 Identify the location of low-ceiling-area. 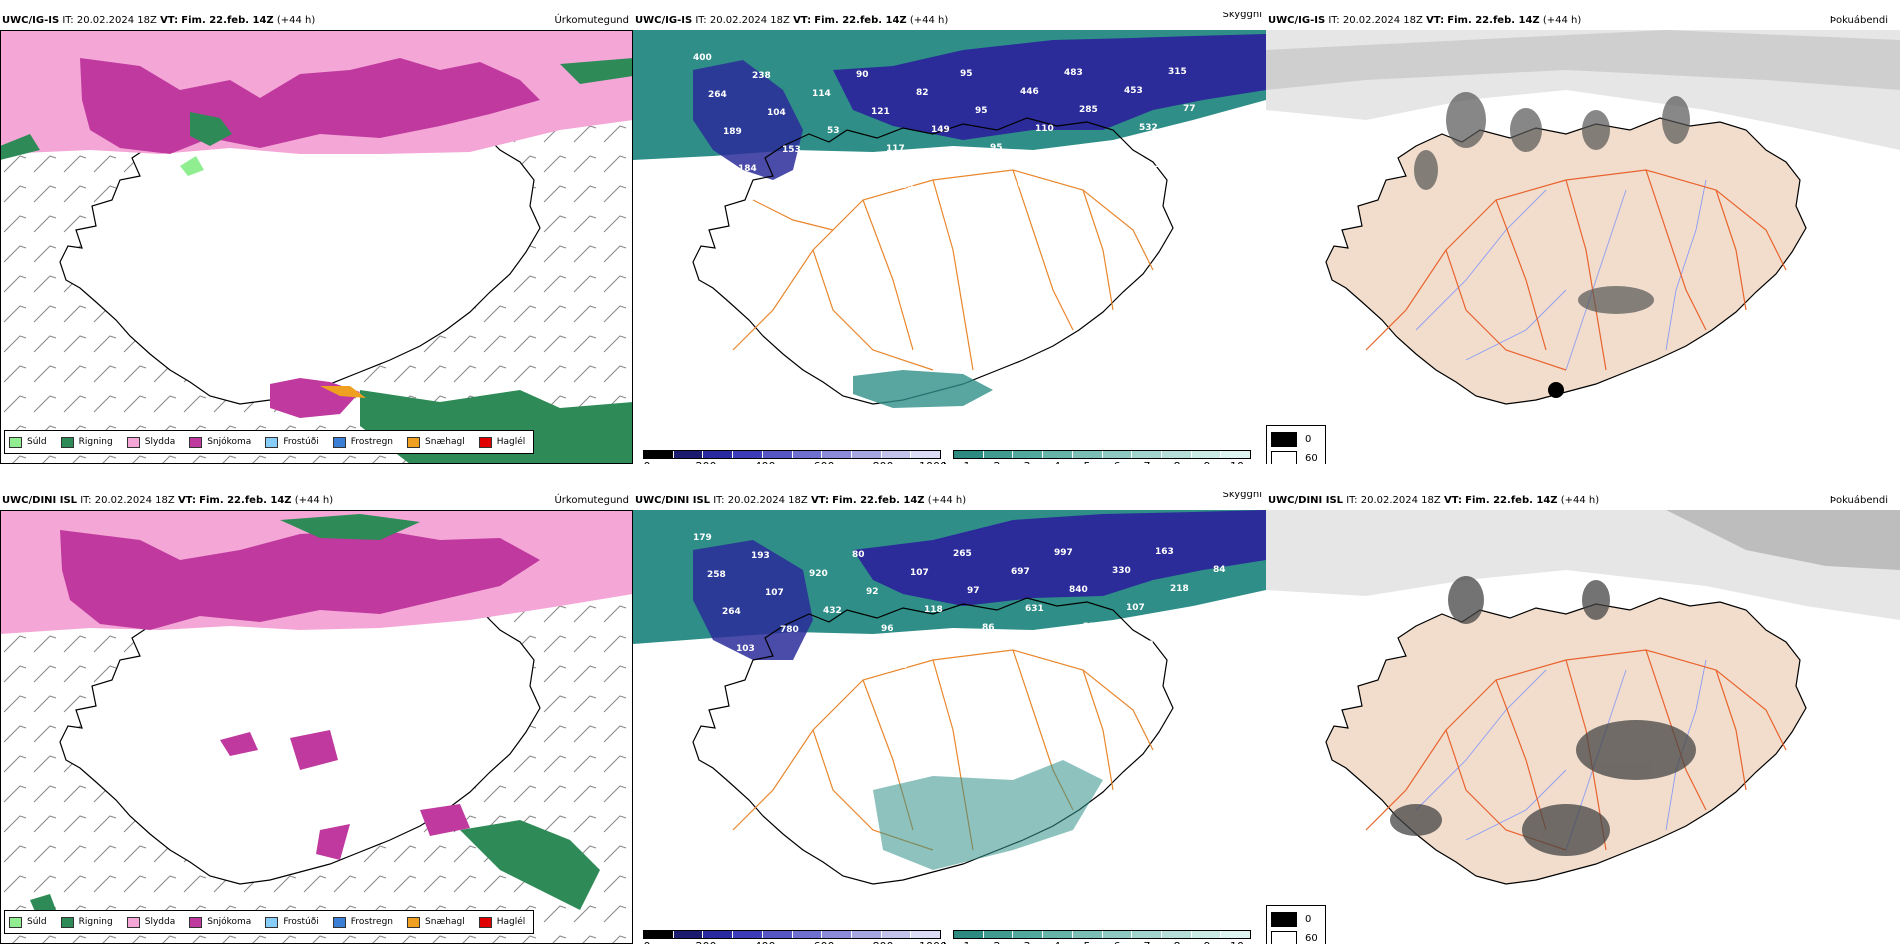
(1059, 558).